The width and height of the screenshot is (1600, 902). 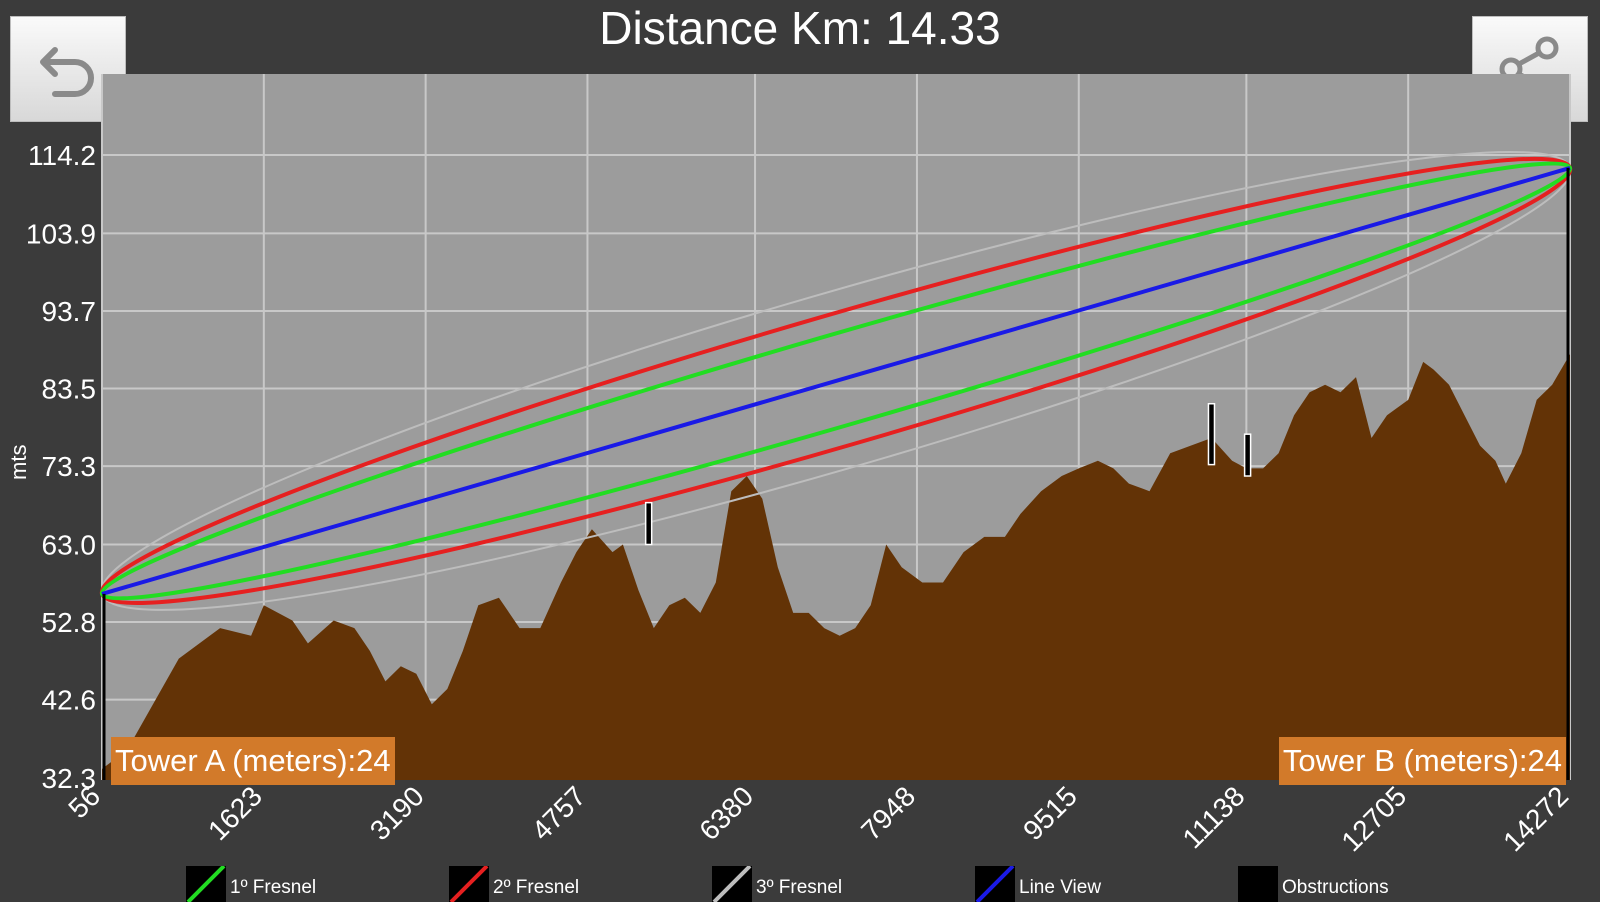 What do you see at coordinates (69, 389) in the screenshot?
I see `y-tick-label: 83.5` at bounding box center [69, 389].